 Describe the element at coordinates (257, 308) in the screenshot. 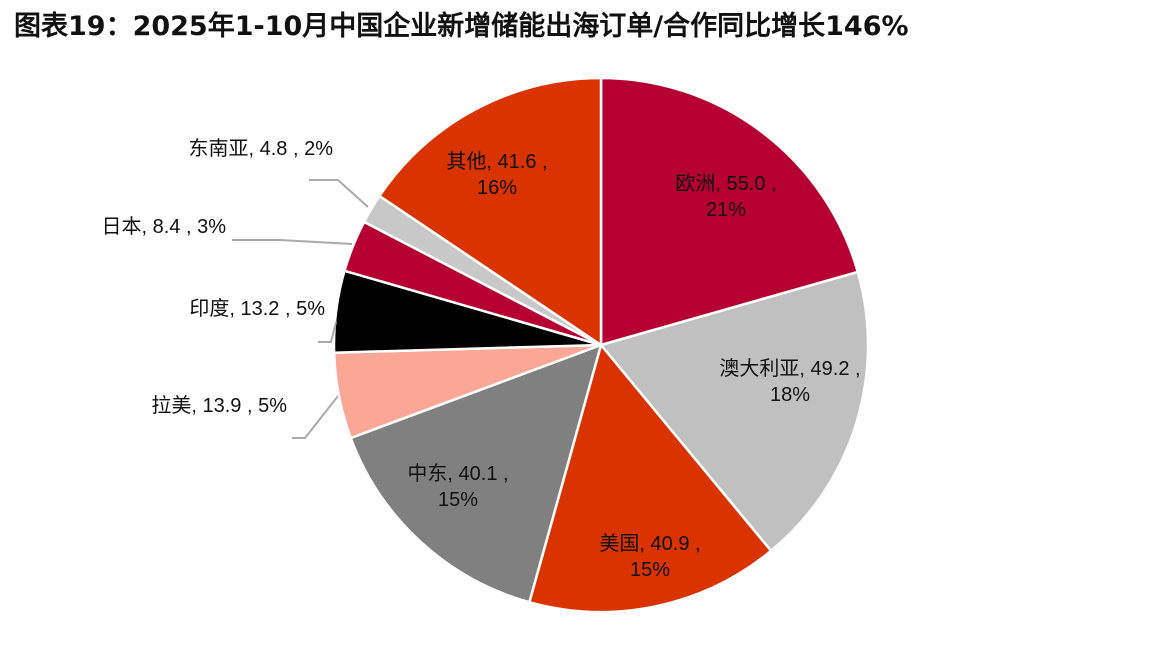

I see `slice-label-6: 印度, 13.2 , 5%` at that location.